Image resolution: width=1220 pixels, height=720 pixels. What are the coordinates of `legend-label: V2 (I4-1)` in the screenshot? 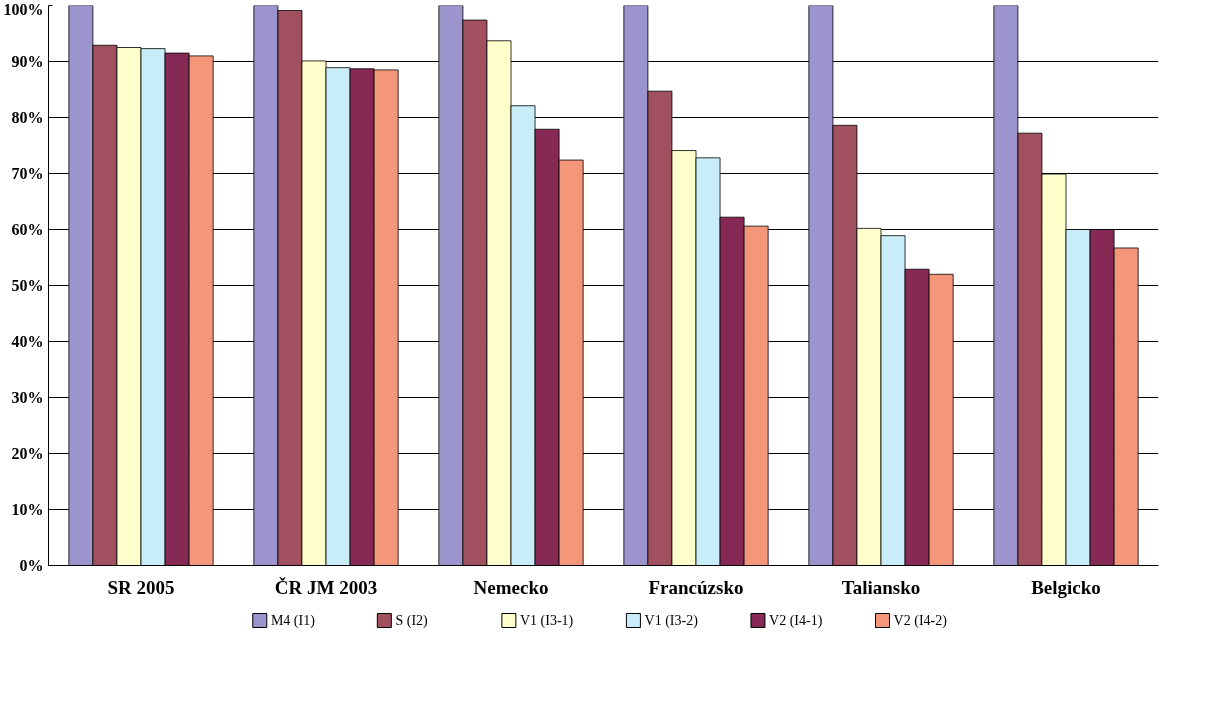 It's located at (796, 621).